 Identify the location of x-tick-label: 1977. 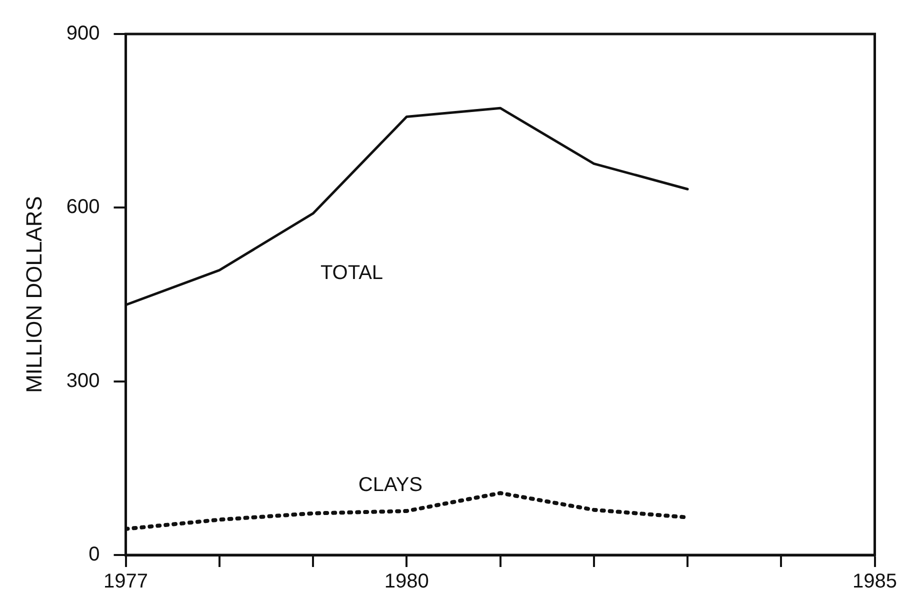
(126, 581).